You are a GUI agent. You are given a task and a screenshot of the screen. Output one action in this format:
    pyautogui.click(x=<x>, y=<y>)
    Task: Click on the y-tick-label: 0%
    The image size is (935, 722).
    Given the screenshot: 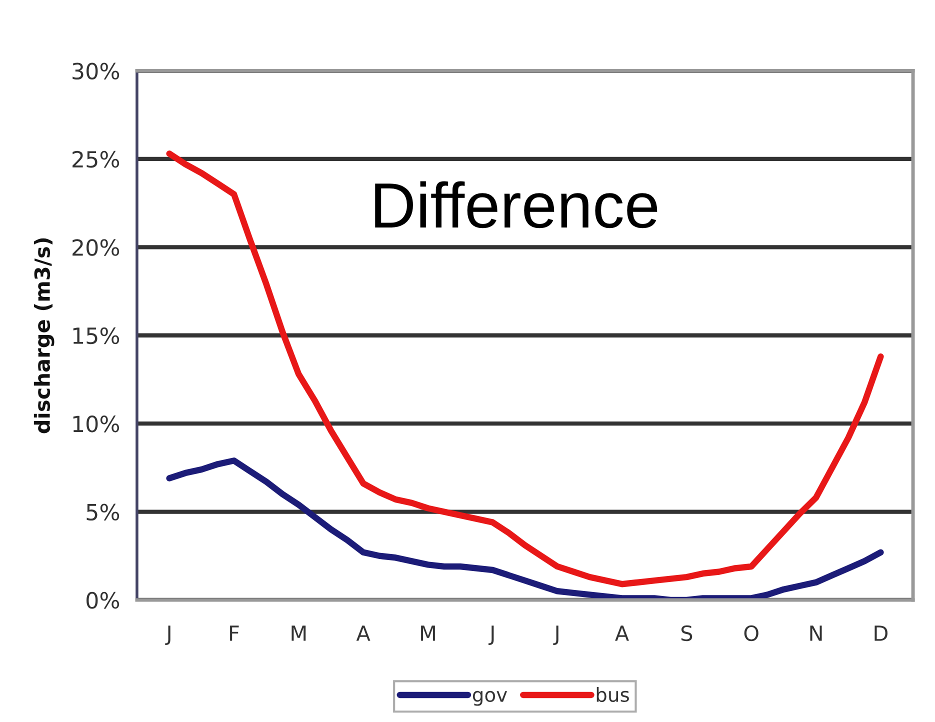 What is the action you would take?
    pyautogui.click(x=103, y=600)
    